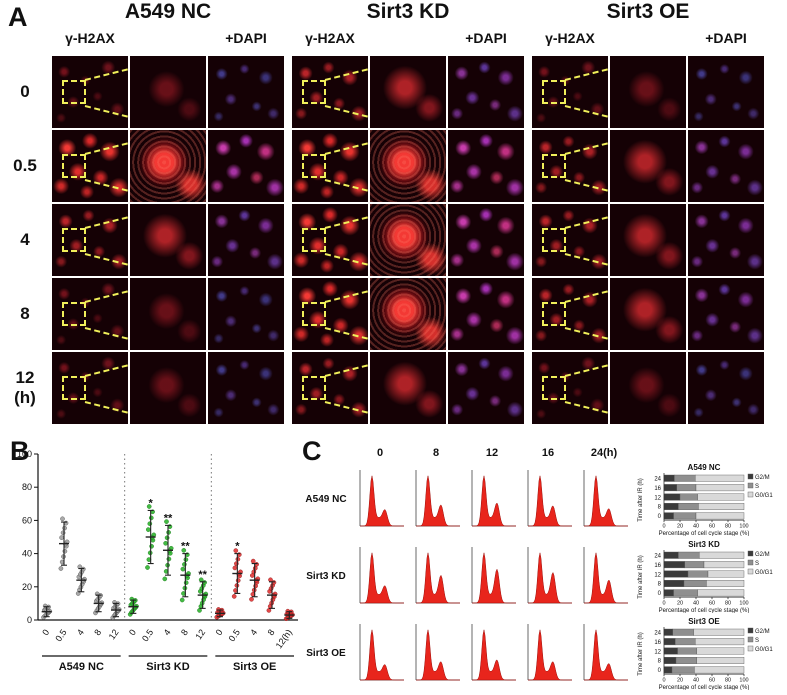 This screenshot has width=787, height=695. I want to click on row-label-0h: 0, so click(25, 92).